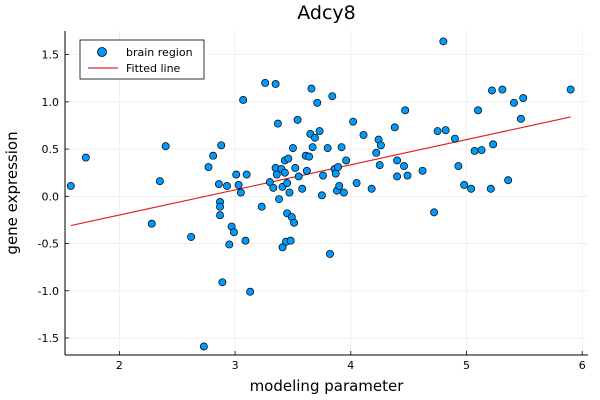 The height and width of the screenshot is (400, 600). What do you see at coordinates (466, 365) in the screenshot?
I see `x-tick-label: 5` at bounding box center [466, 365].